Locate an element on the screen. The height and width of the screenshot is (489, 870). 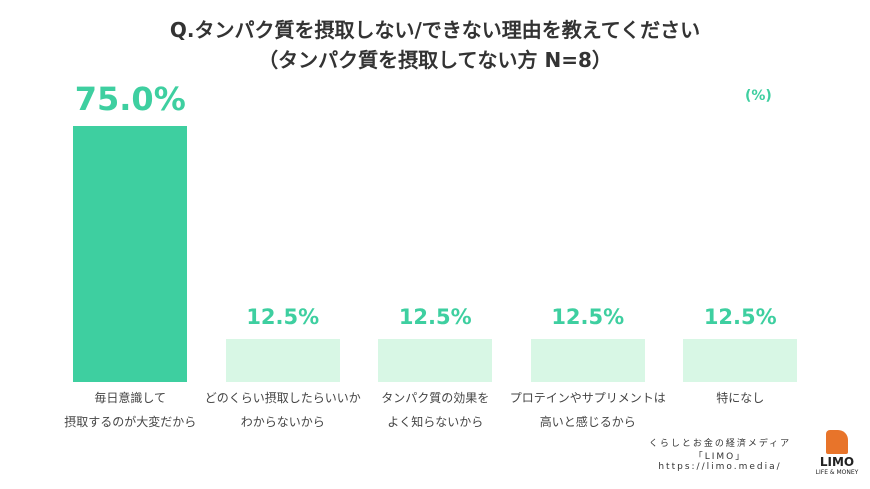
footer-url: https://limo.media/ is located at coordinates (720, 467).